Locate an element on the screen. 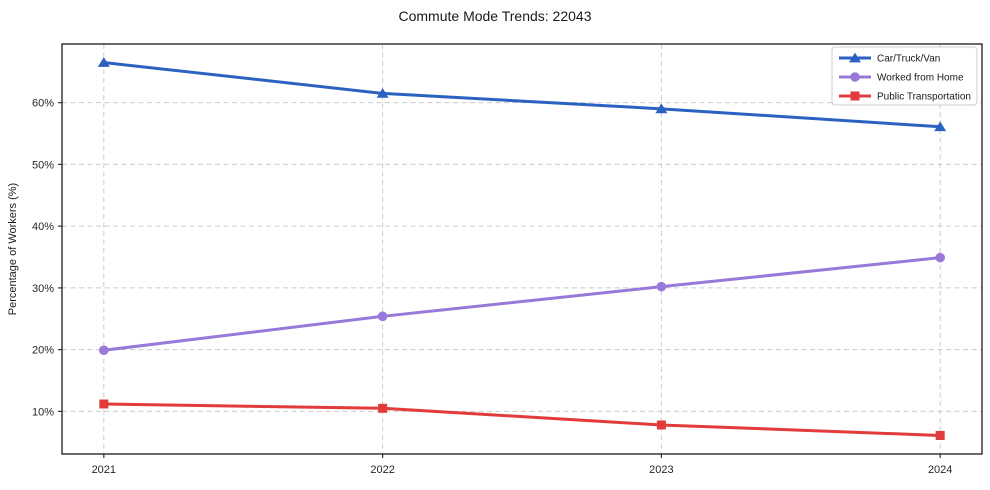  legend-swatch-triangle-icon is located at coordinates (855, 57).